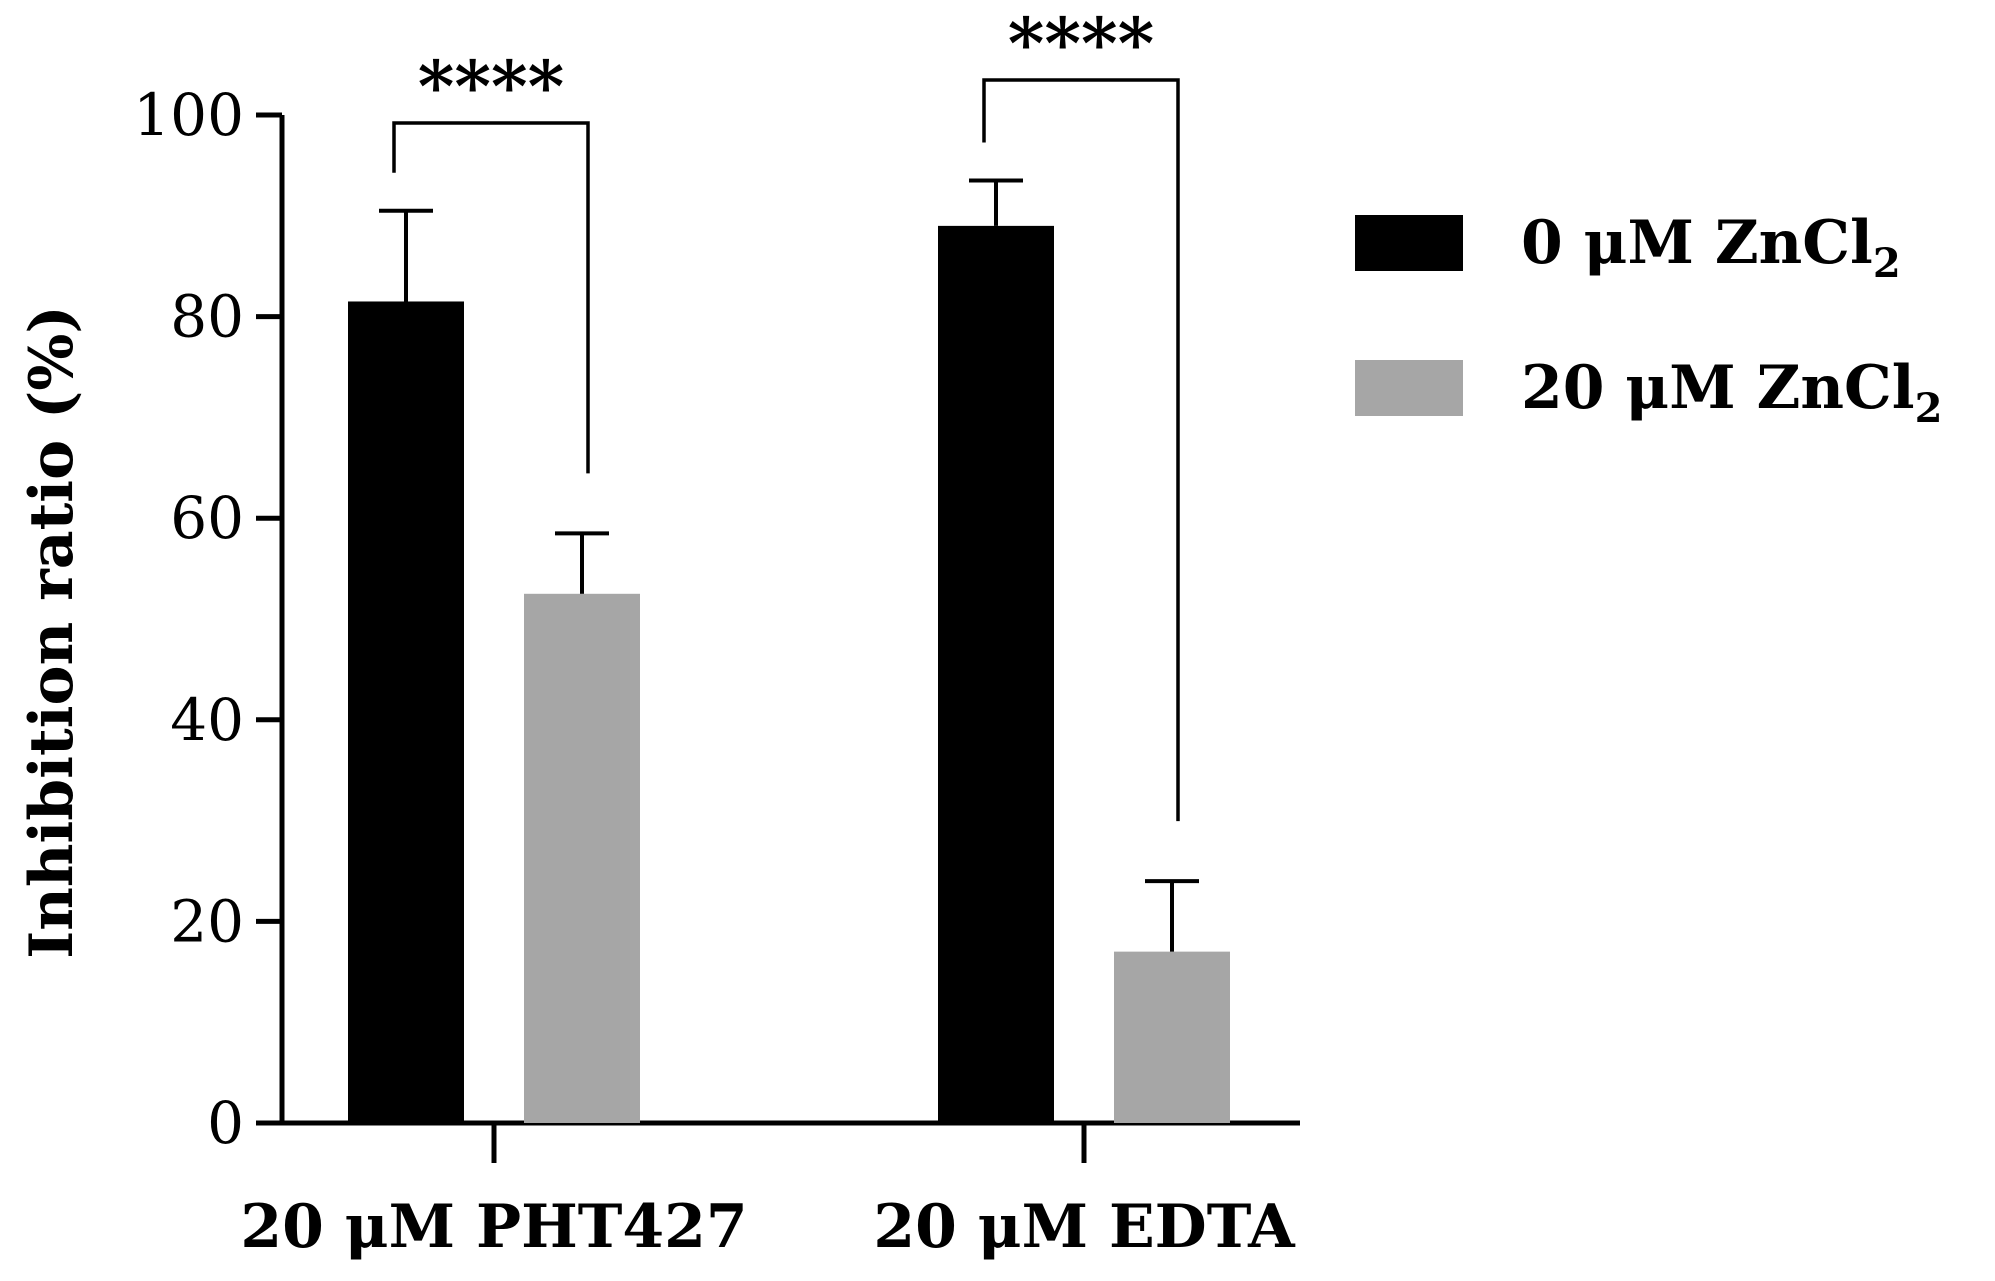 The image size is (1995, 1281). I want to click on y-tick-label: 40, so click(207, 720).